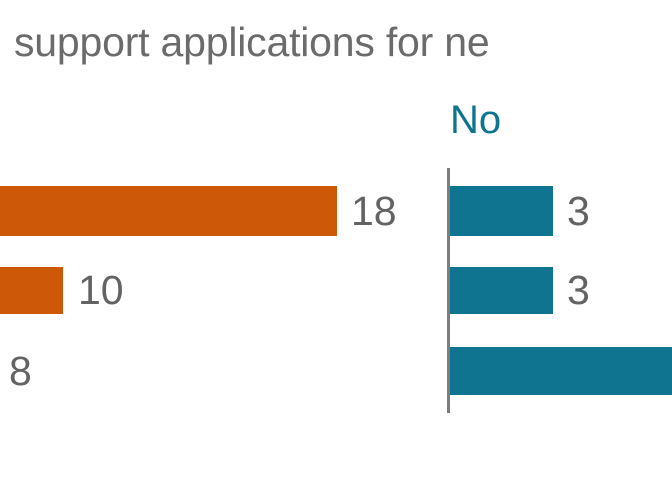 The width and height of the screenshot is (672, 504). Describe the element at coordinates (476, 120) in the screenshot. I see `group-label-no: No` at that location.